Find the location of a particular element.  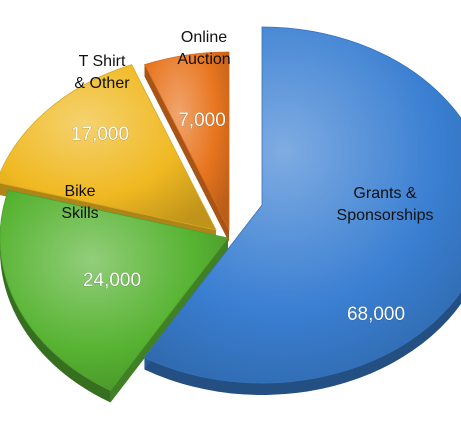

slice-label-0: Grants & Sponsorships is located at coordinates (385, 204).